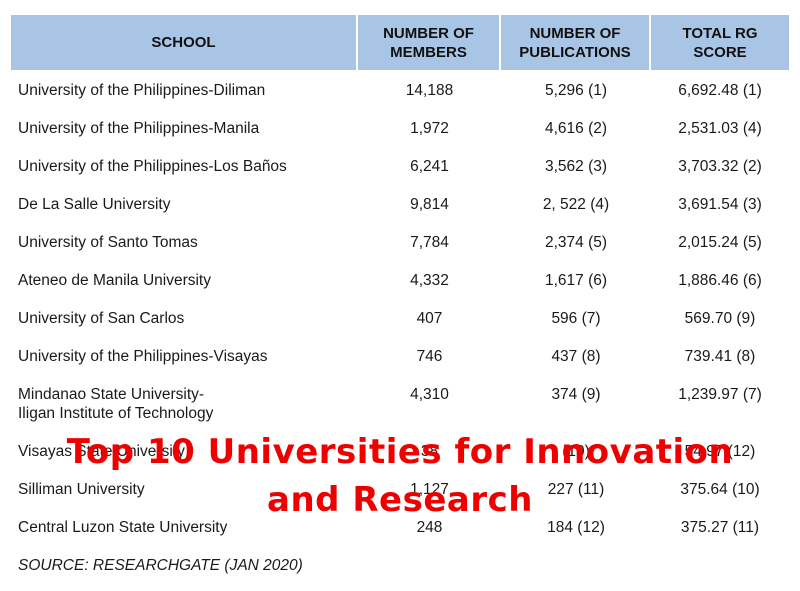 Image resolution: width=800 pixels, height=591 pixels. I want to click on school-name: Central Luzon State University, so click(123, 527).